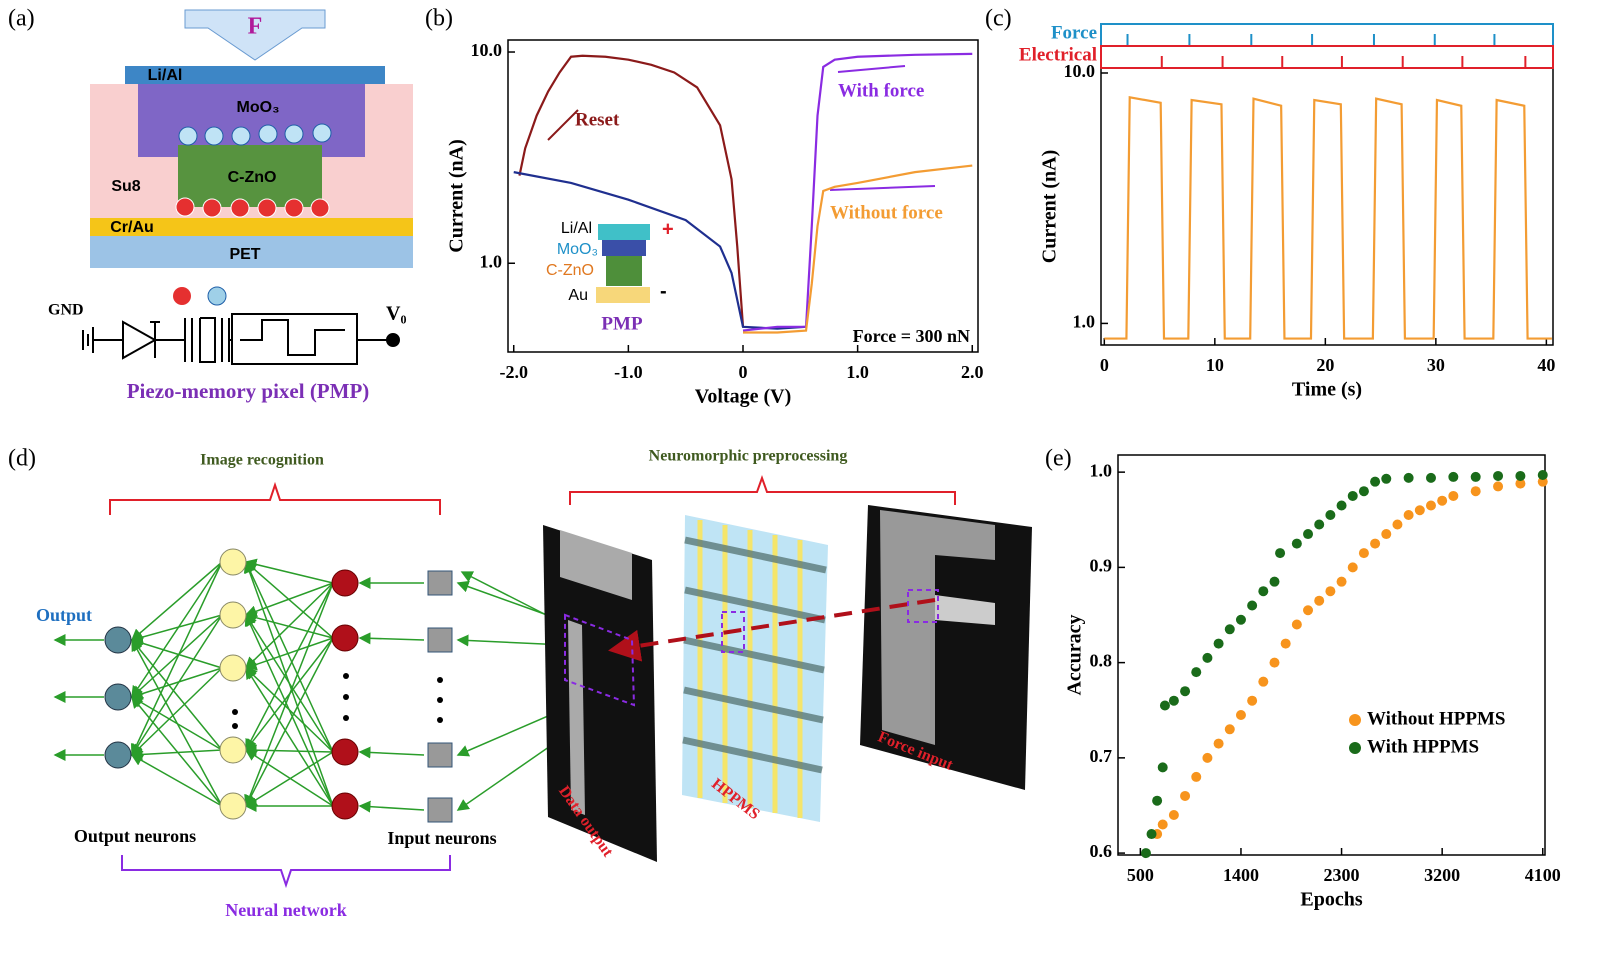  Describe the element at coordinates (262, 460) in the screenshot. I see `heading: Image recognition` at that location.